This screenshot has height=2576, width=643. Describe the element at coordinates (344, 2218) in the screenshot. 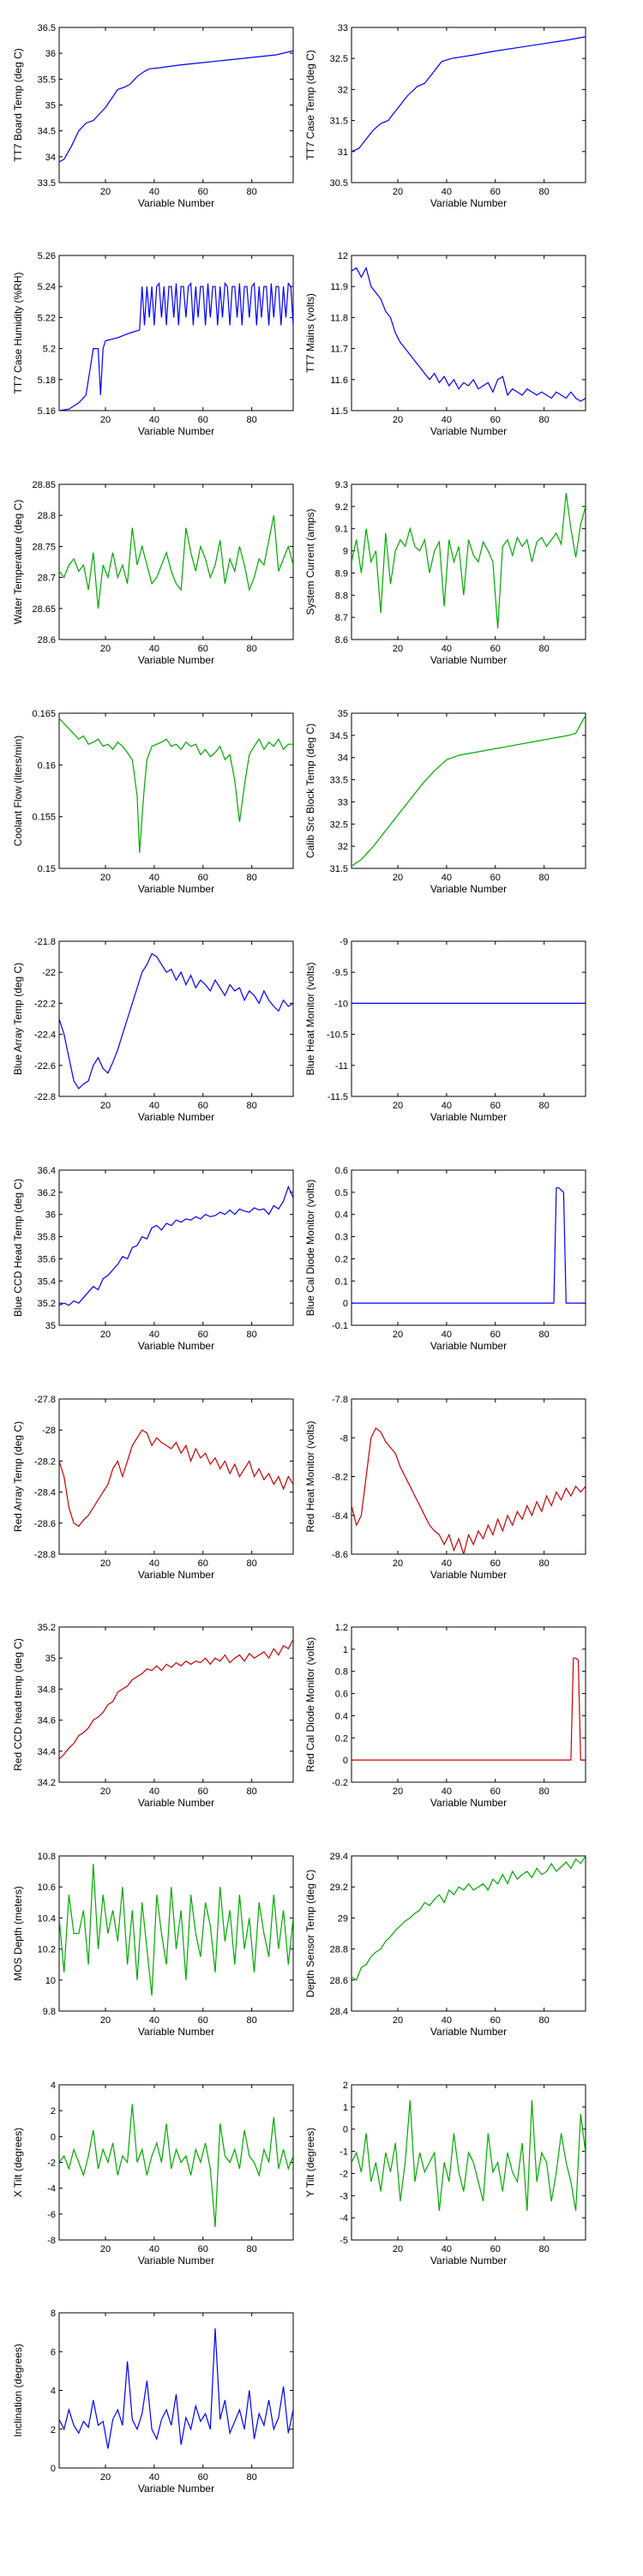

I see `y-tick-label: -4` at that location.